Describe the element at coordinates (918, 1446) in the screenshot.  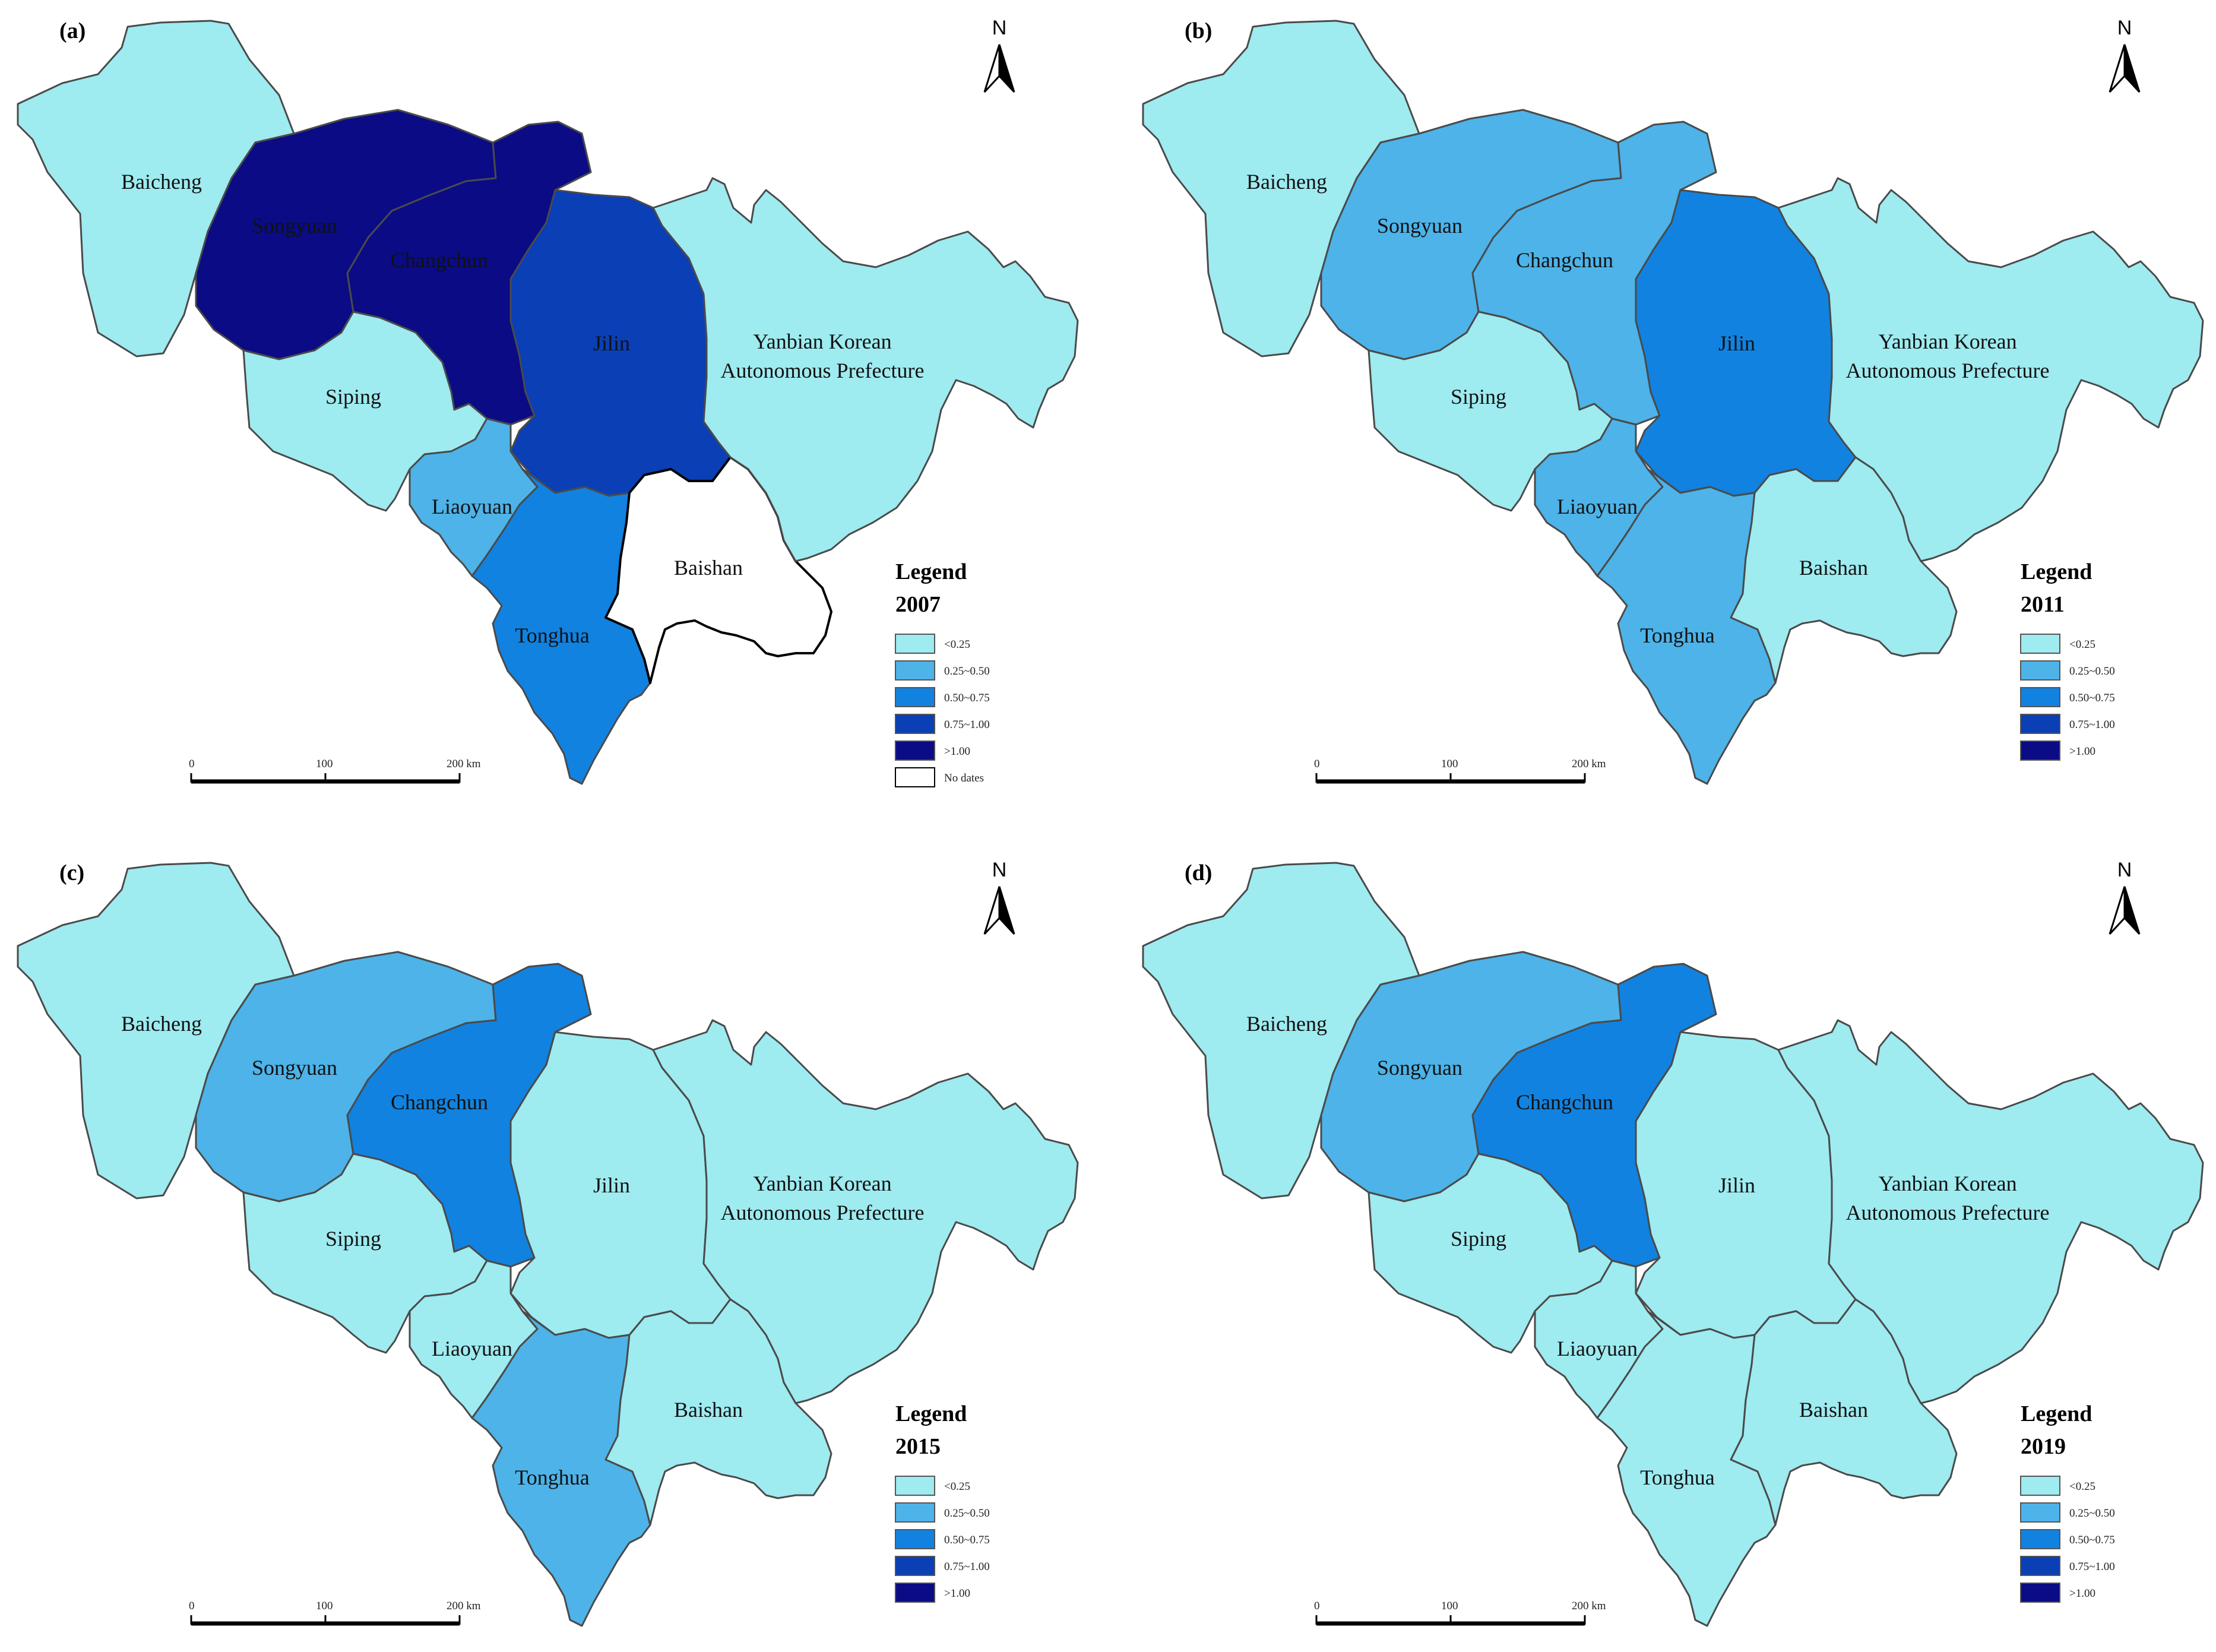
I see `legend-year: 2015` at that location.